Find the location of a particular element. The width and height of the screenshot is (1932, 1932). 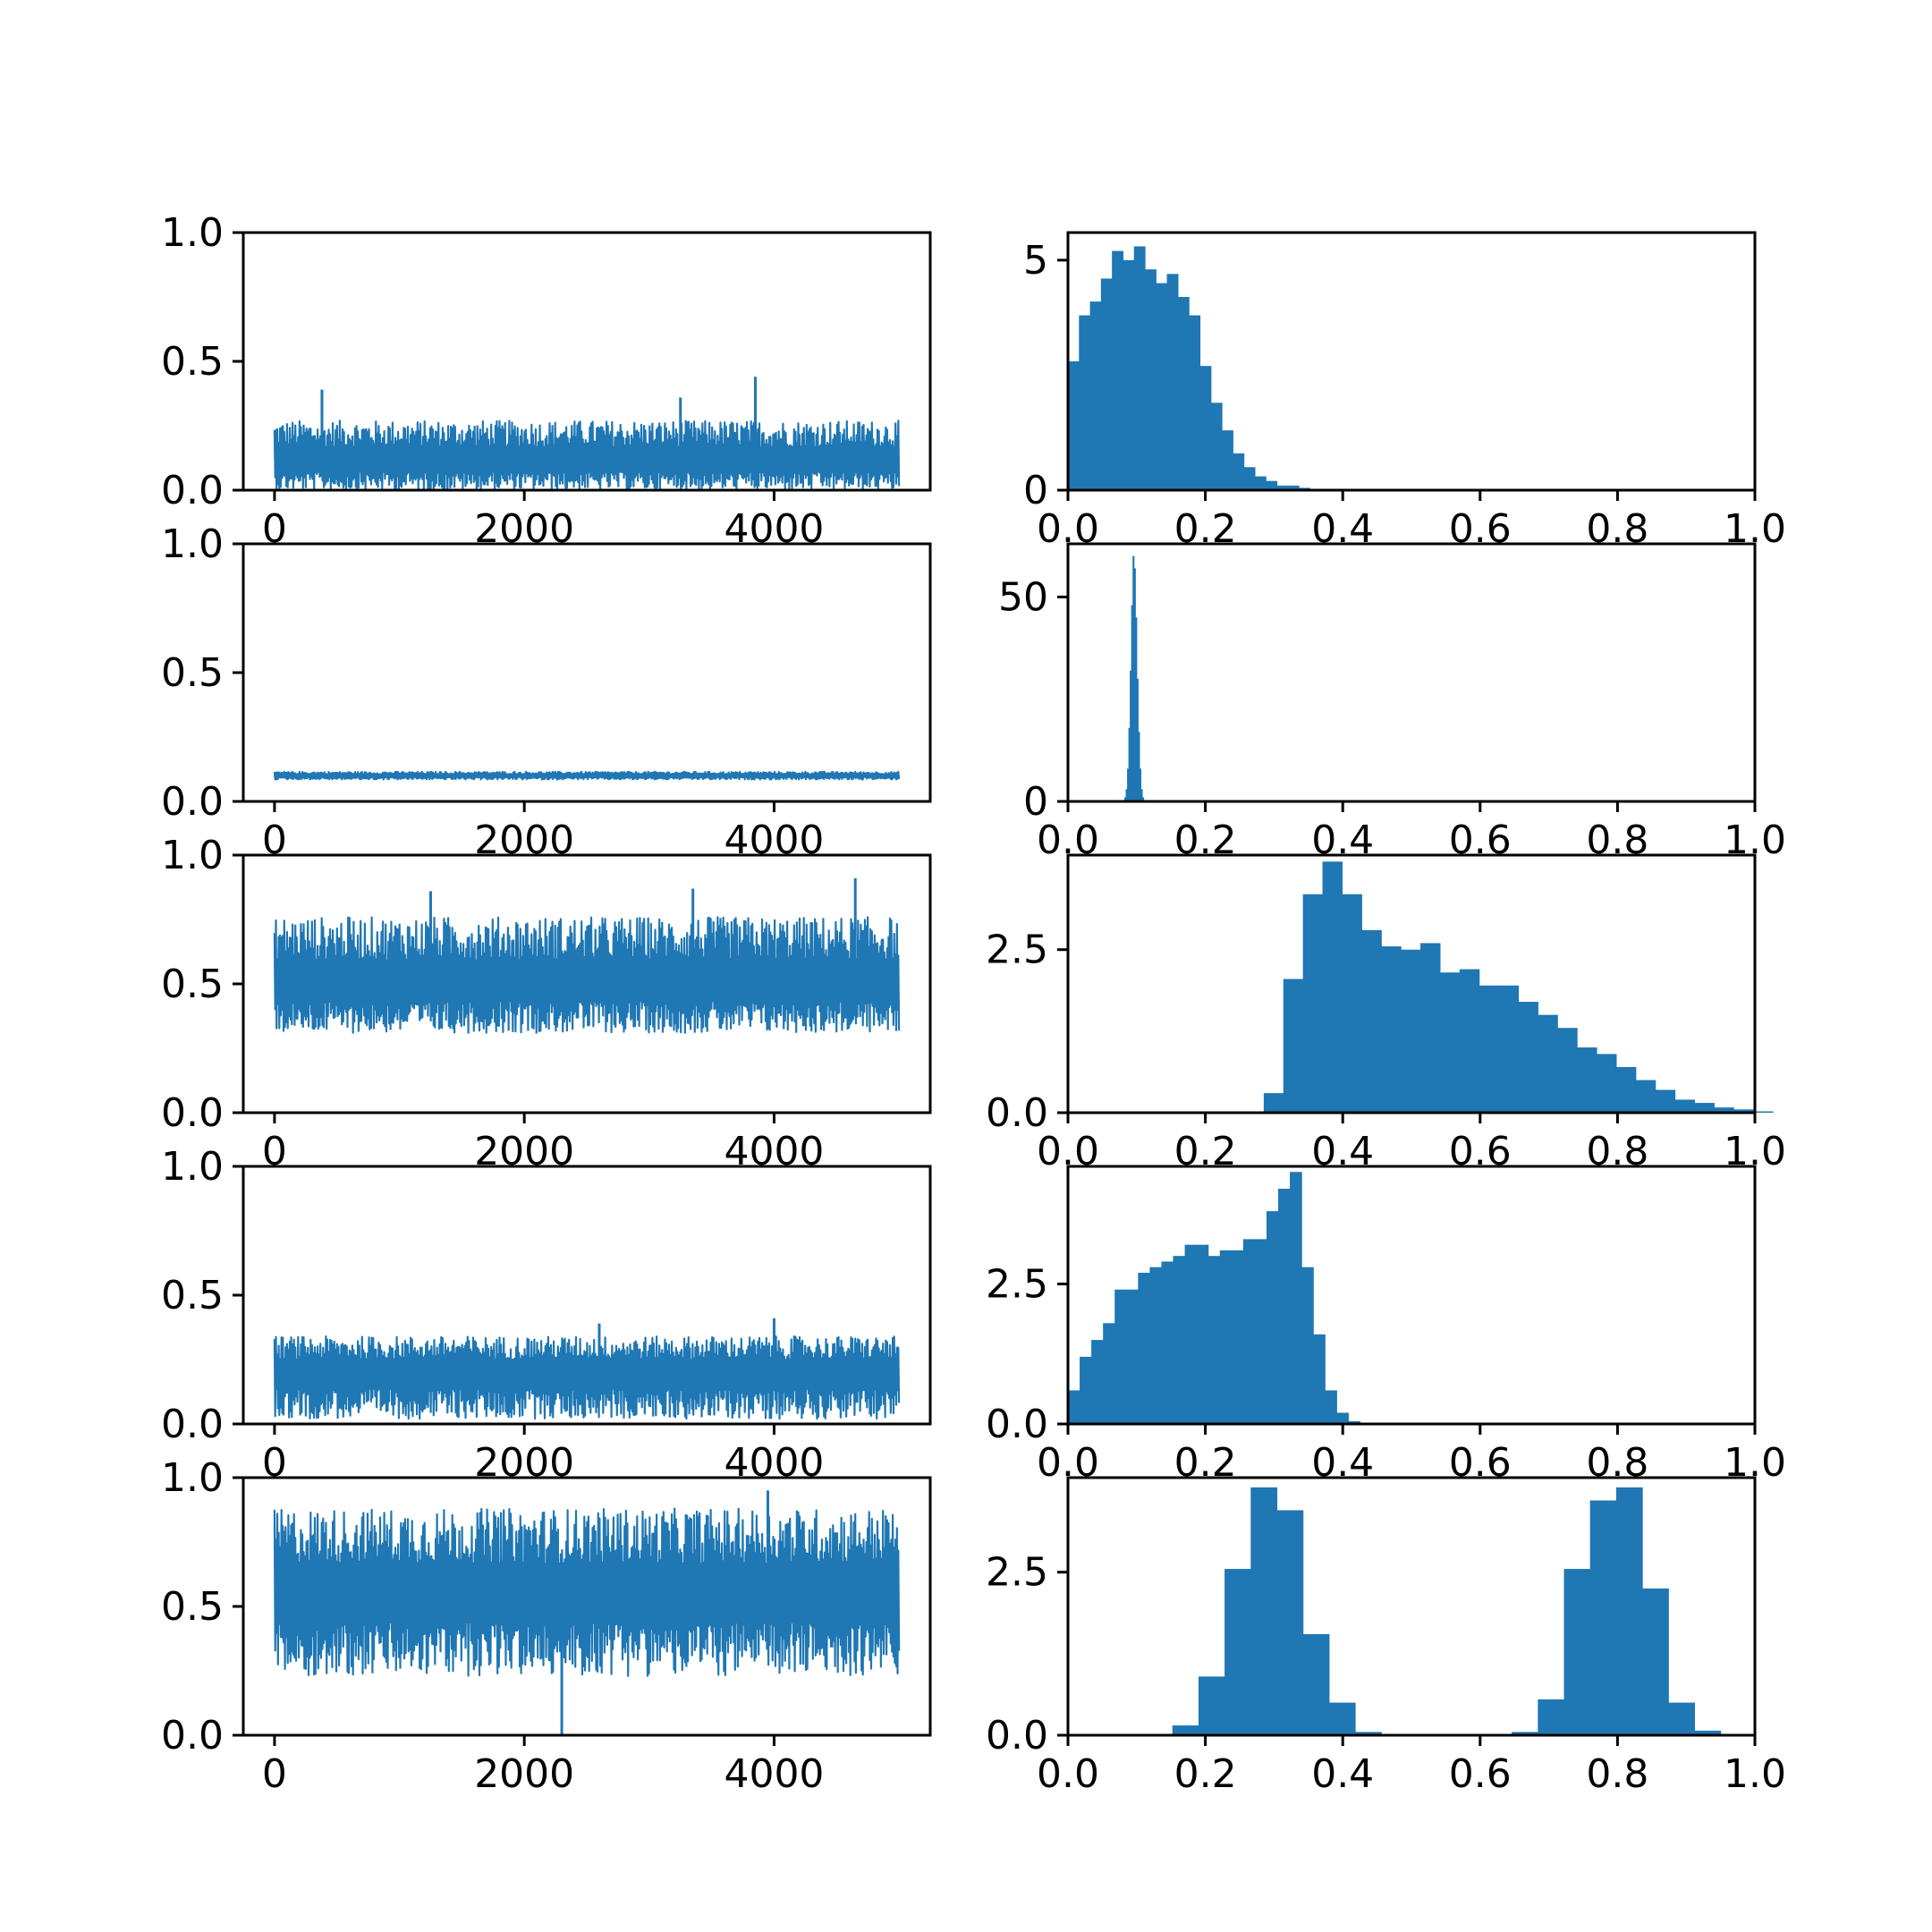

x-tick-label: 4000 is located at coordinates (774, 1774).